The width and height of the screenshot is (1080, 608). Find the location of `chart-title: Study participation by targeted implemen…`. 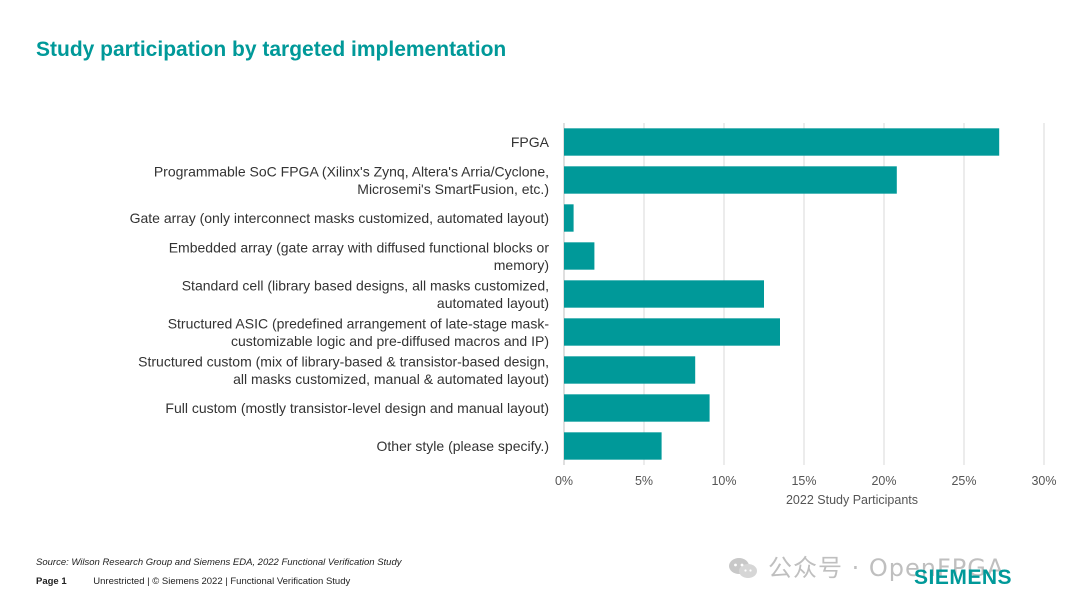

chart-title: Study participation by targeted implemen… is located at coordinates (271, 49).